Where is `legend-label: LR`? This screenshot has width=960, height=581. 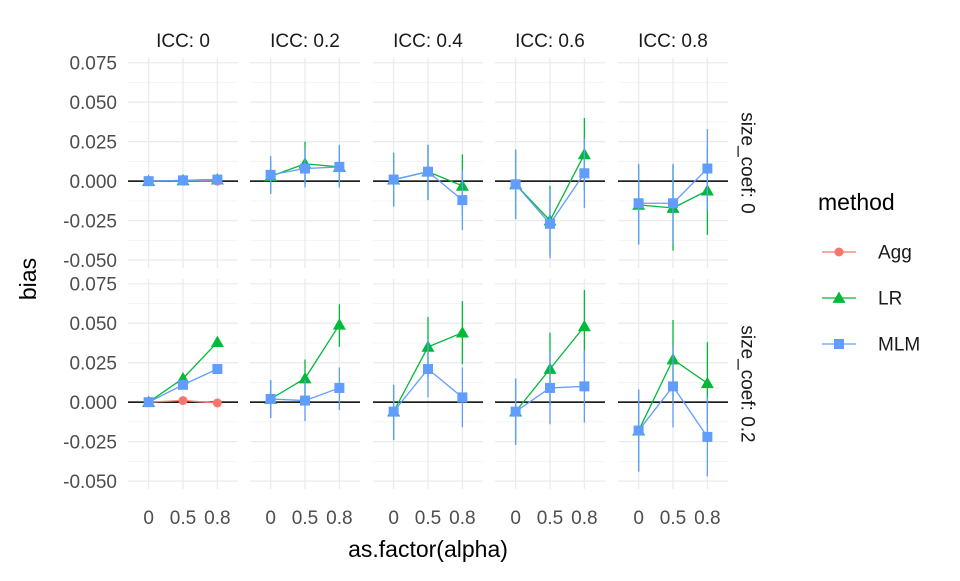 legend-label: LR is located at coordinates (890, 299).